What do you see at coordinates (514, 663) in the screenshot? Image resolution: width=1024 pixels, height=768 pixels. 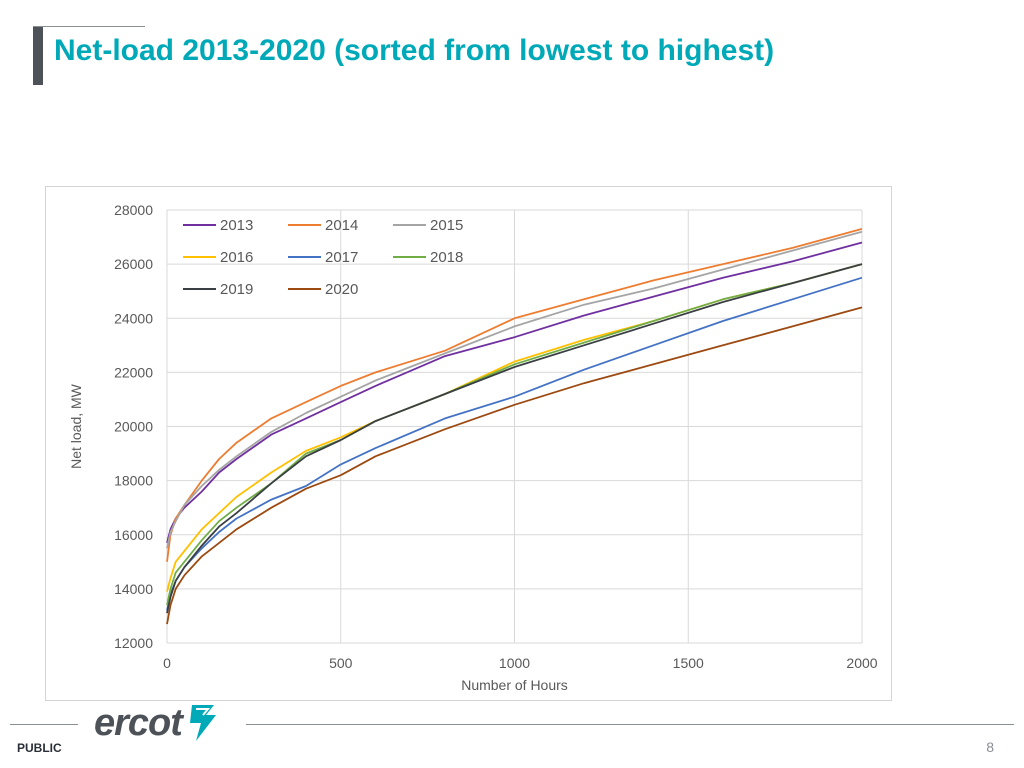 I see `x-tick-label: 1000` at bounding box center [514, 663].